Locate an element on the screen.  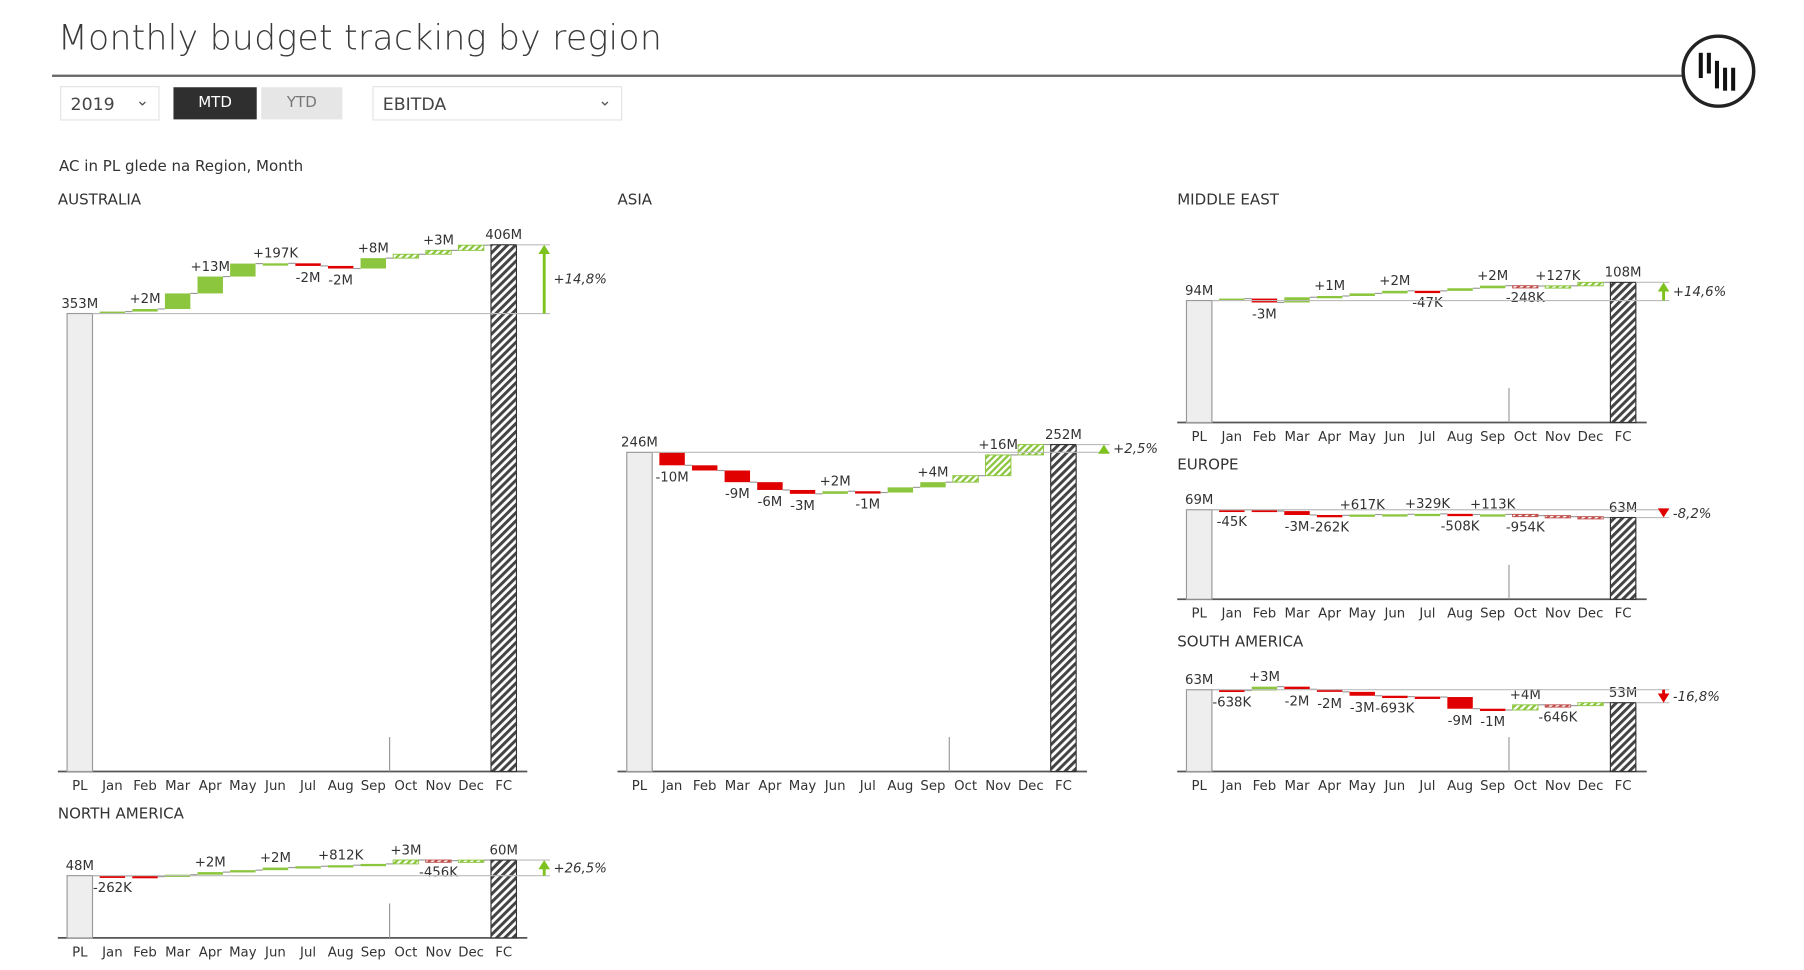
bars-logo-icon is located at coordinates (1718, 71).